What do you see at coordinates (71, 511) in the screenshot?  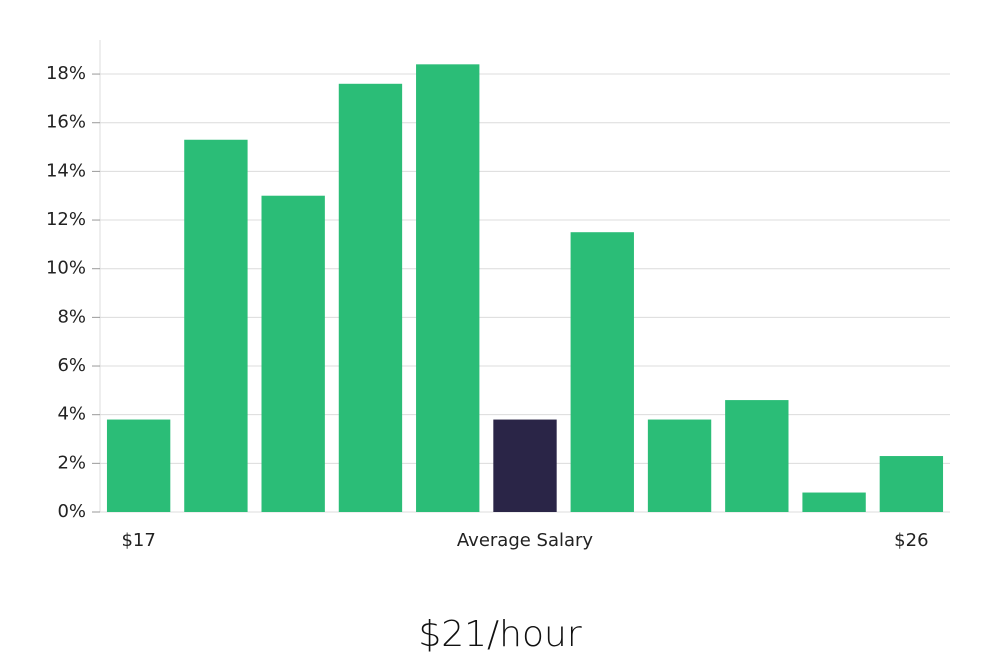 I see `y-tick-label: 0%` at bounding box center [71, 511].